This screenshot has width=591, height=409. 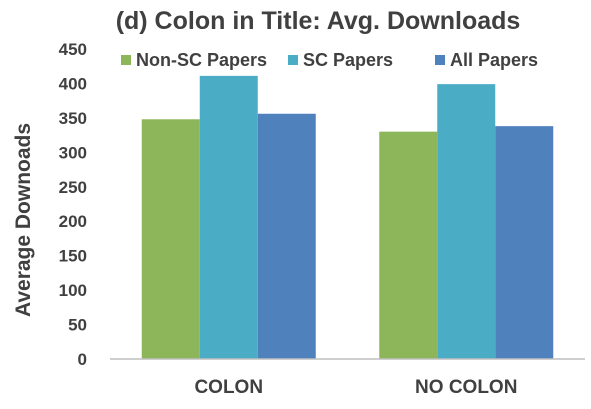 I want to click on y-tick-label: 0, so click(x=82, y=359).